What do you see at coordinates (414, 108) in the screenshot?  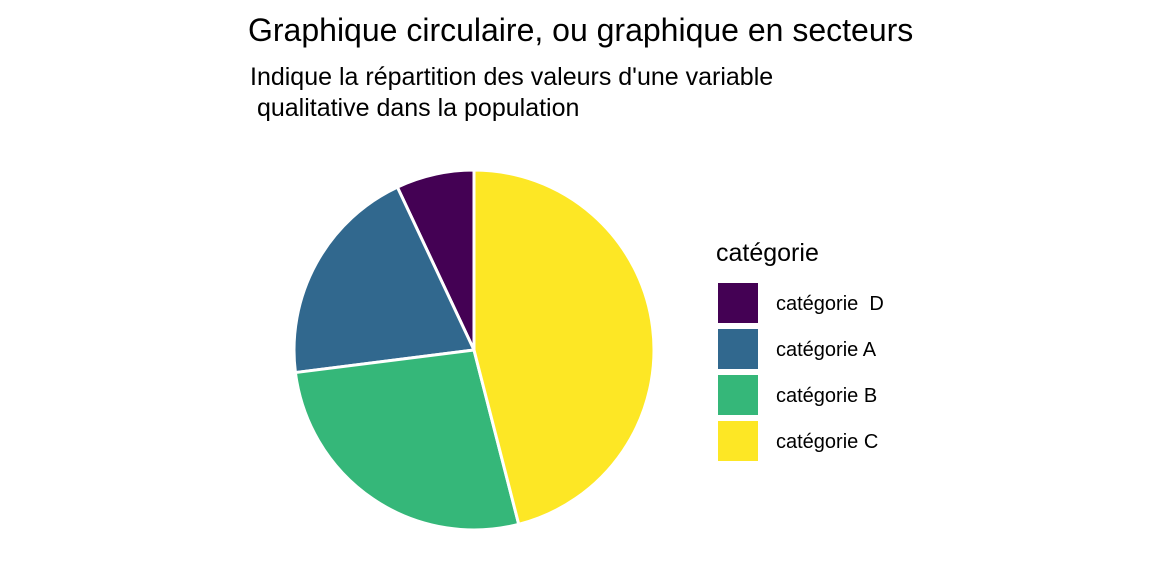 I see `chart-subtitle-line-2: qualitative dans la population` at bounding box center [414, 108].